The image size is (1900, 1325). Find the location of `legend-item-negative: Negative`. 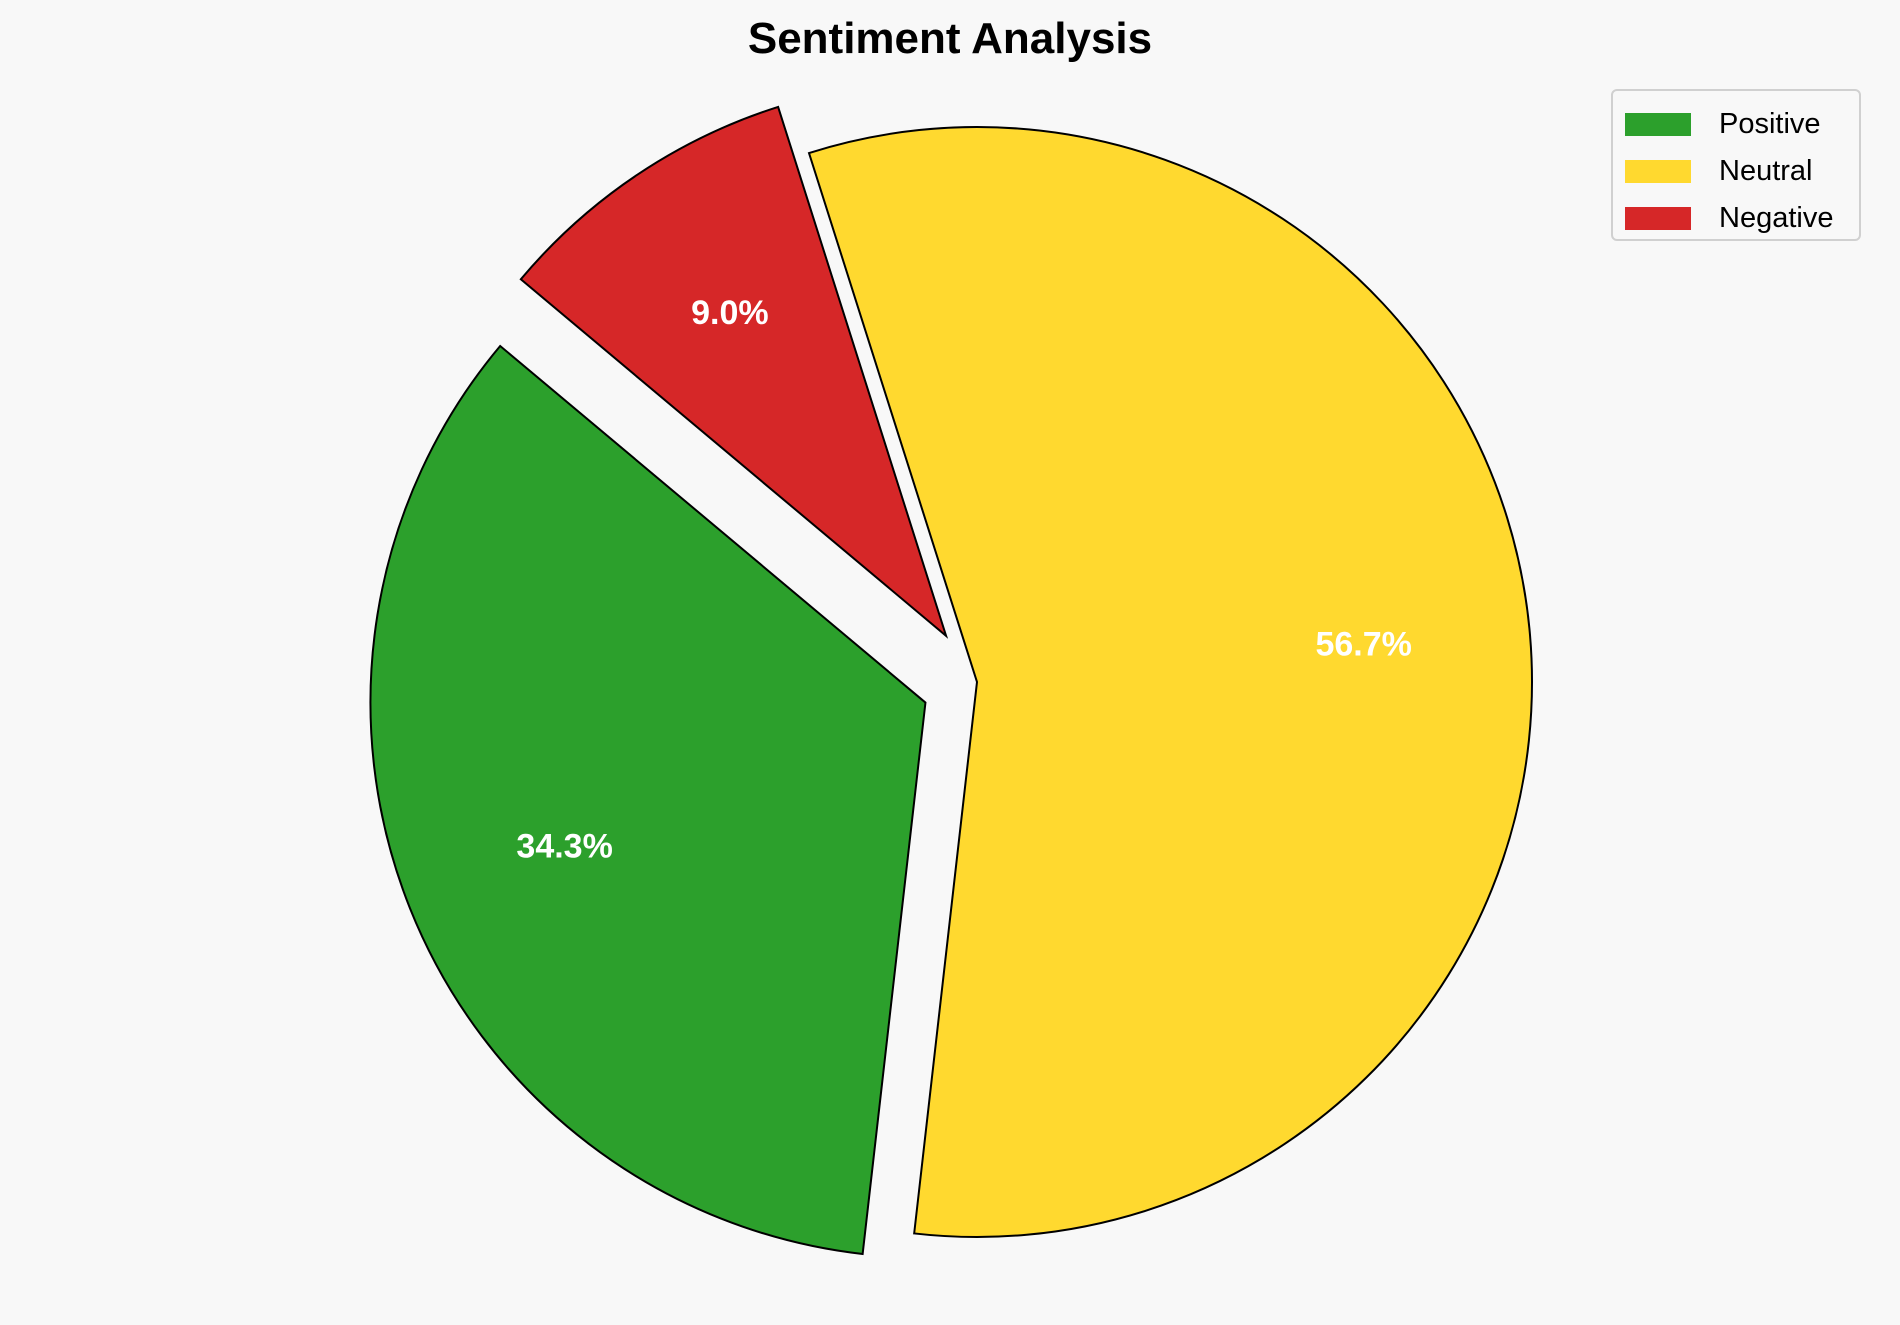

legend-item-negative: Negative is located at coordinates (1742, 218).